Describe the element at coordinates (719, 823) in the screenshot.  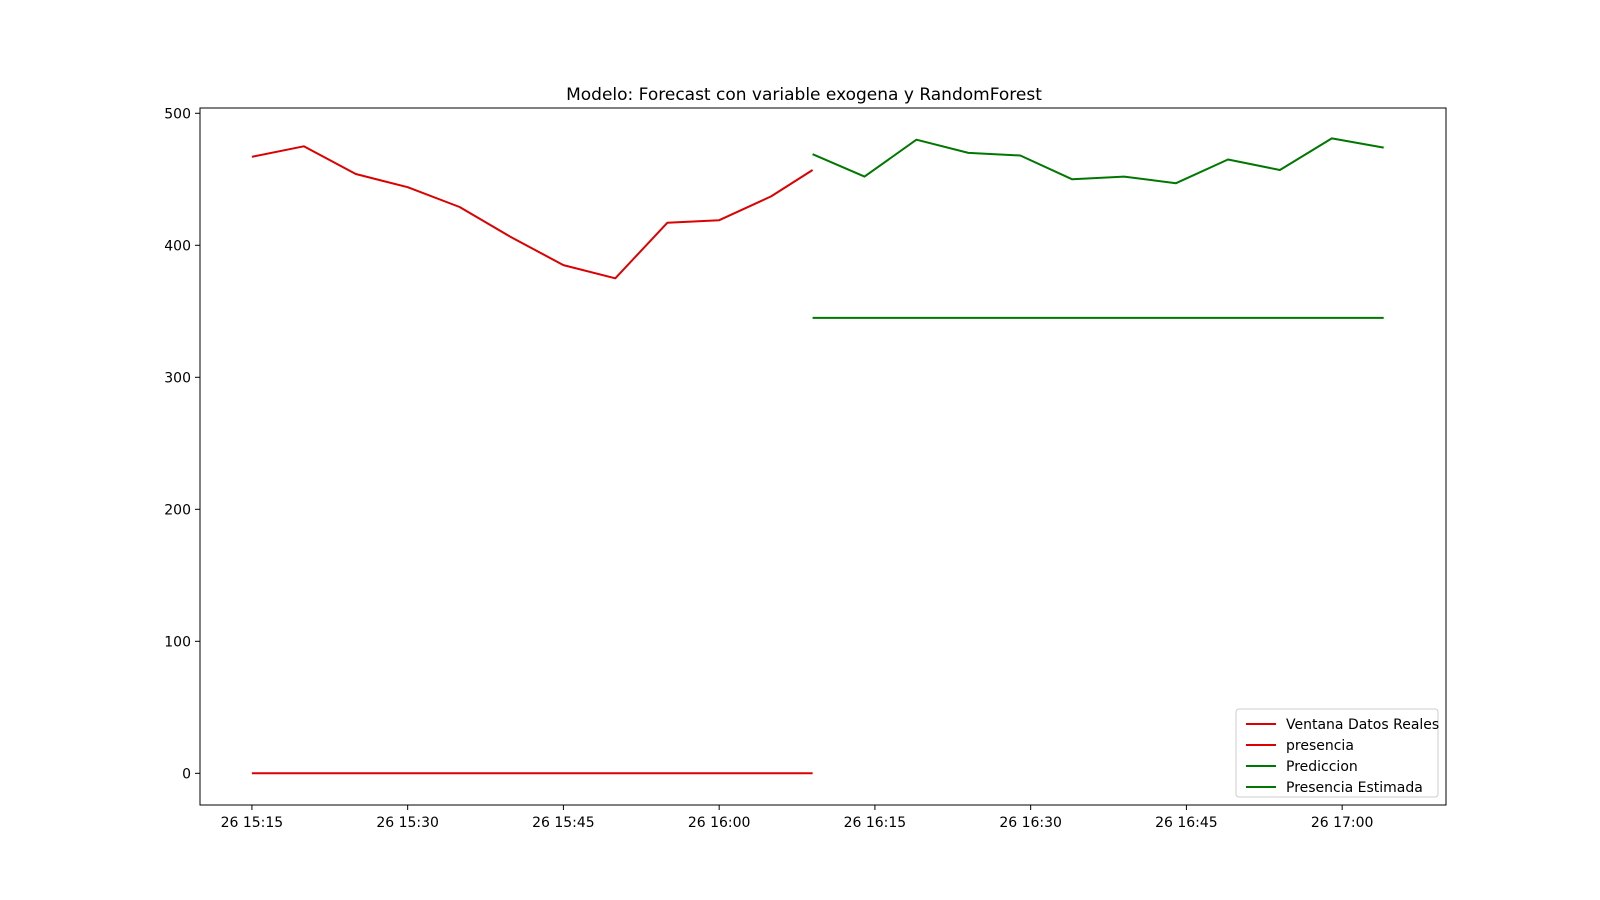
I see `x-tick-label: 26 16:00` at that location.